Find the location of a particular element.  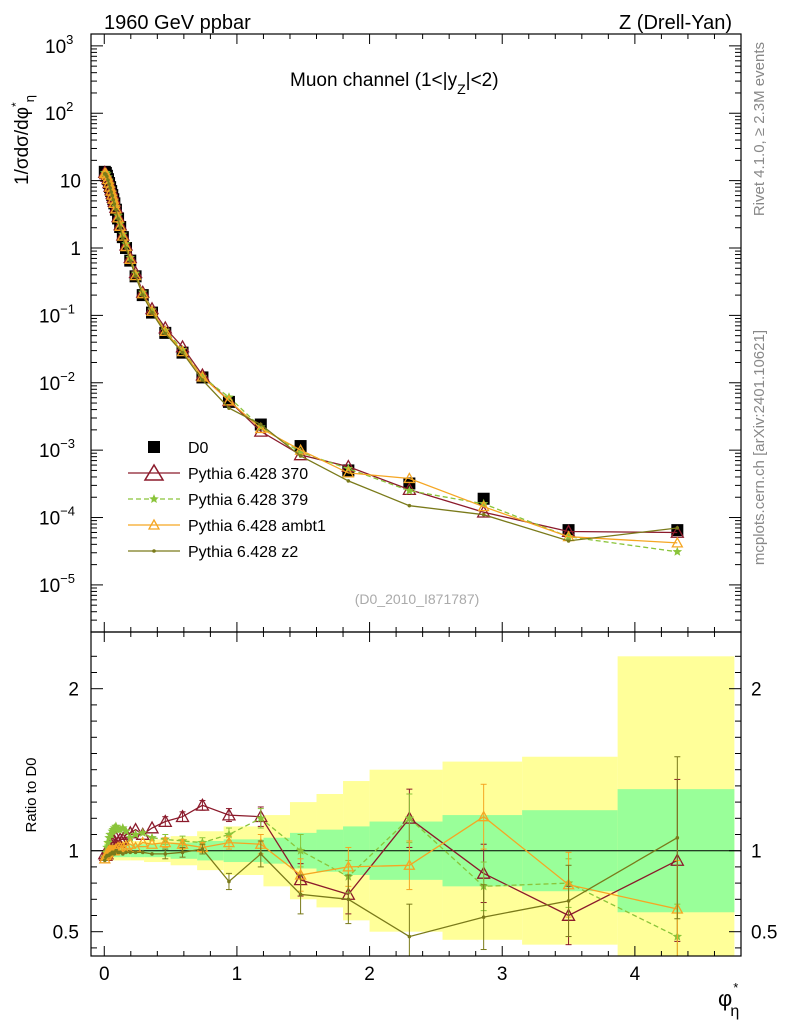

y-tick-label: 10⁻⁵ is located at coordinates (57, 584).